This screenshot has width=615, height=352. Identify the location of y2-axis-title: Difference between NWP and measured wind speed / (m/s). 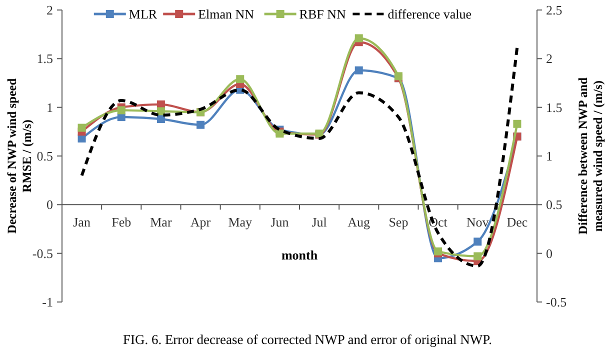
(590, 156).